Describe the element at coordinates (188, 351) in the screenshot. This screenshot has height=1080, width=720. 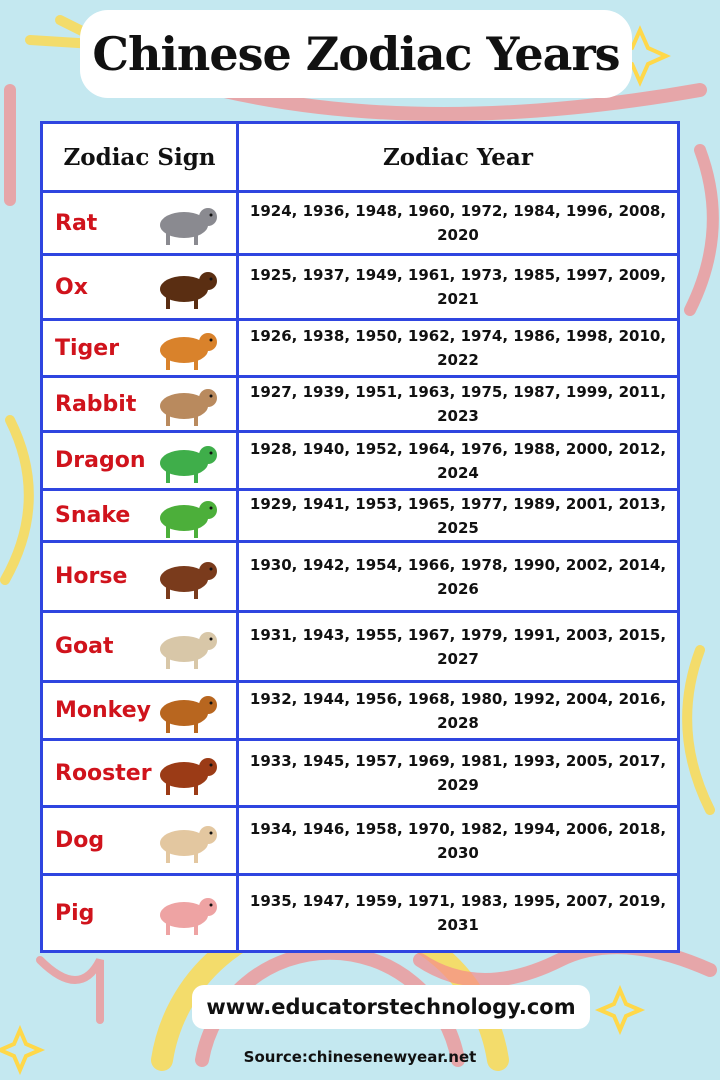
I see `tiger-icon` at that location.